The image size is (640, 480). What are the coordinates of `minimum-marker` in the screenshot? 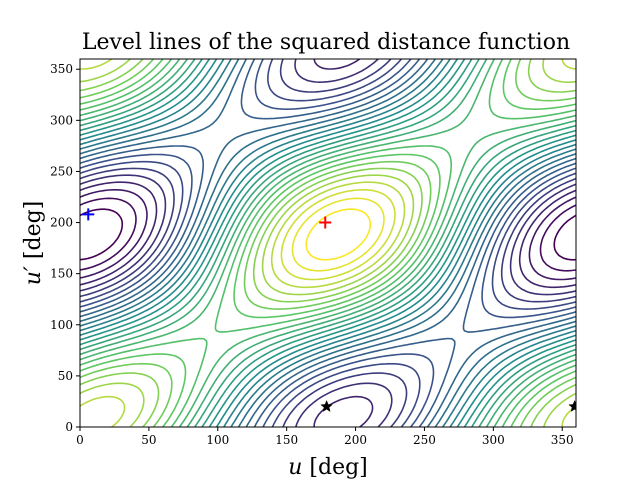 It's located at (326, 405).